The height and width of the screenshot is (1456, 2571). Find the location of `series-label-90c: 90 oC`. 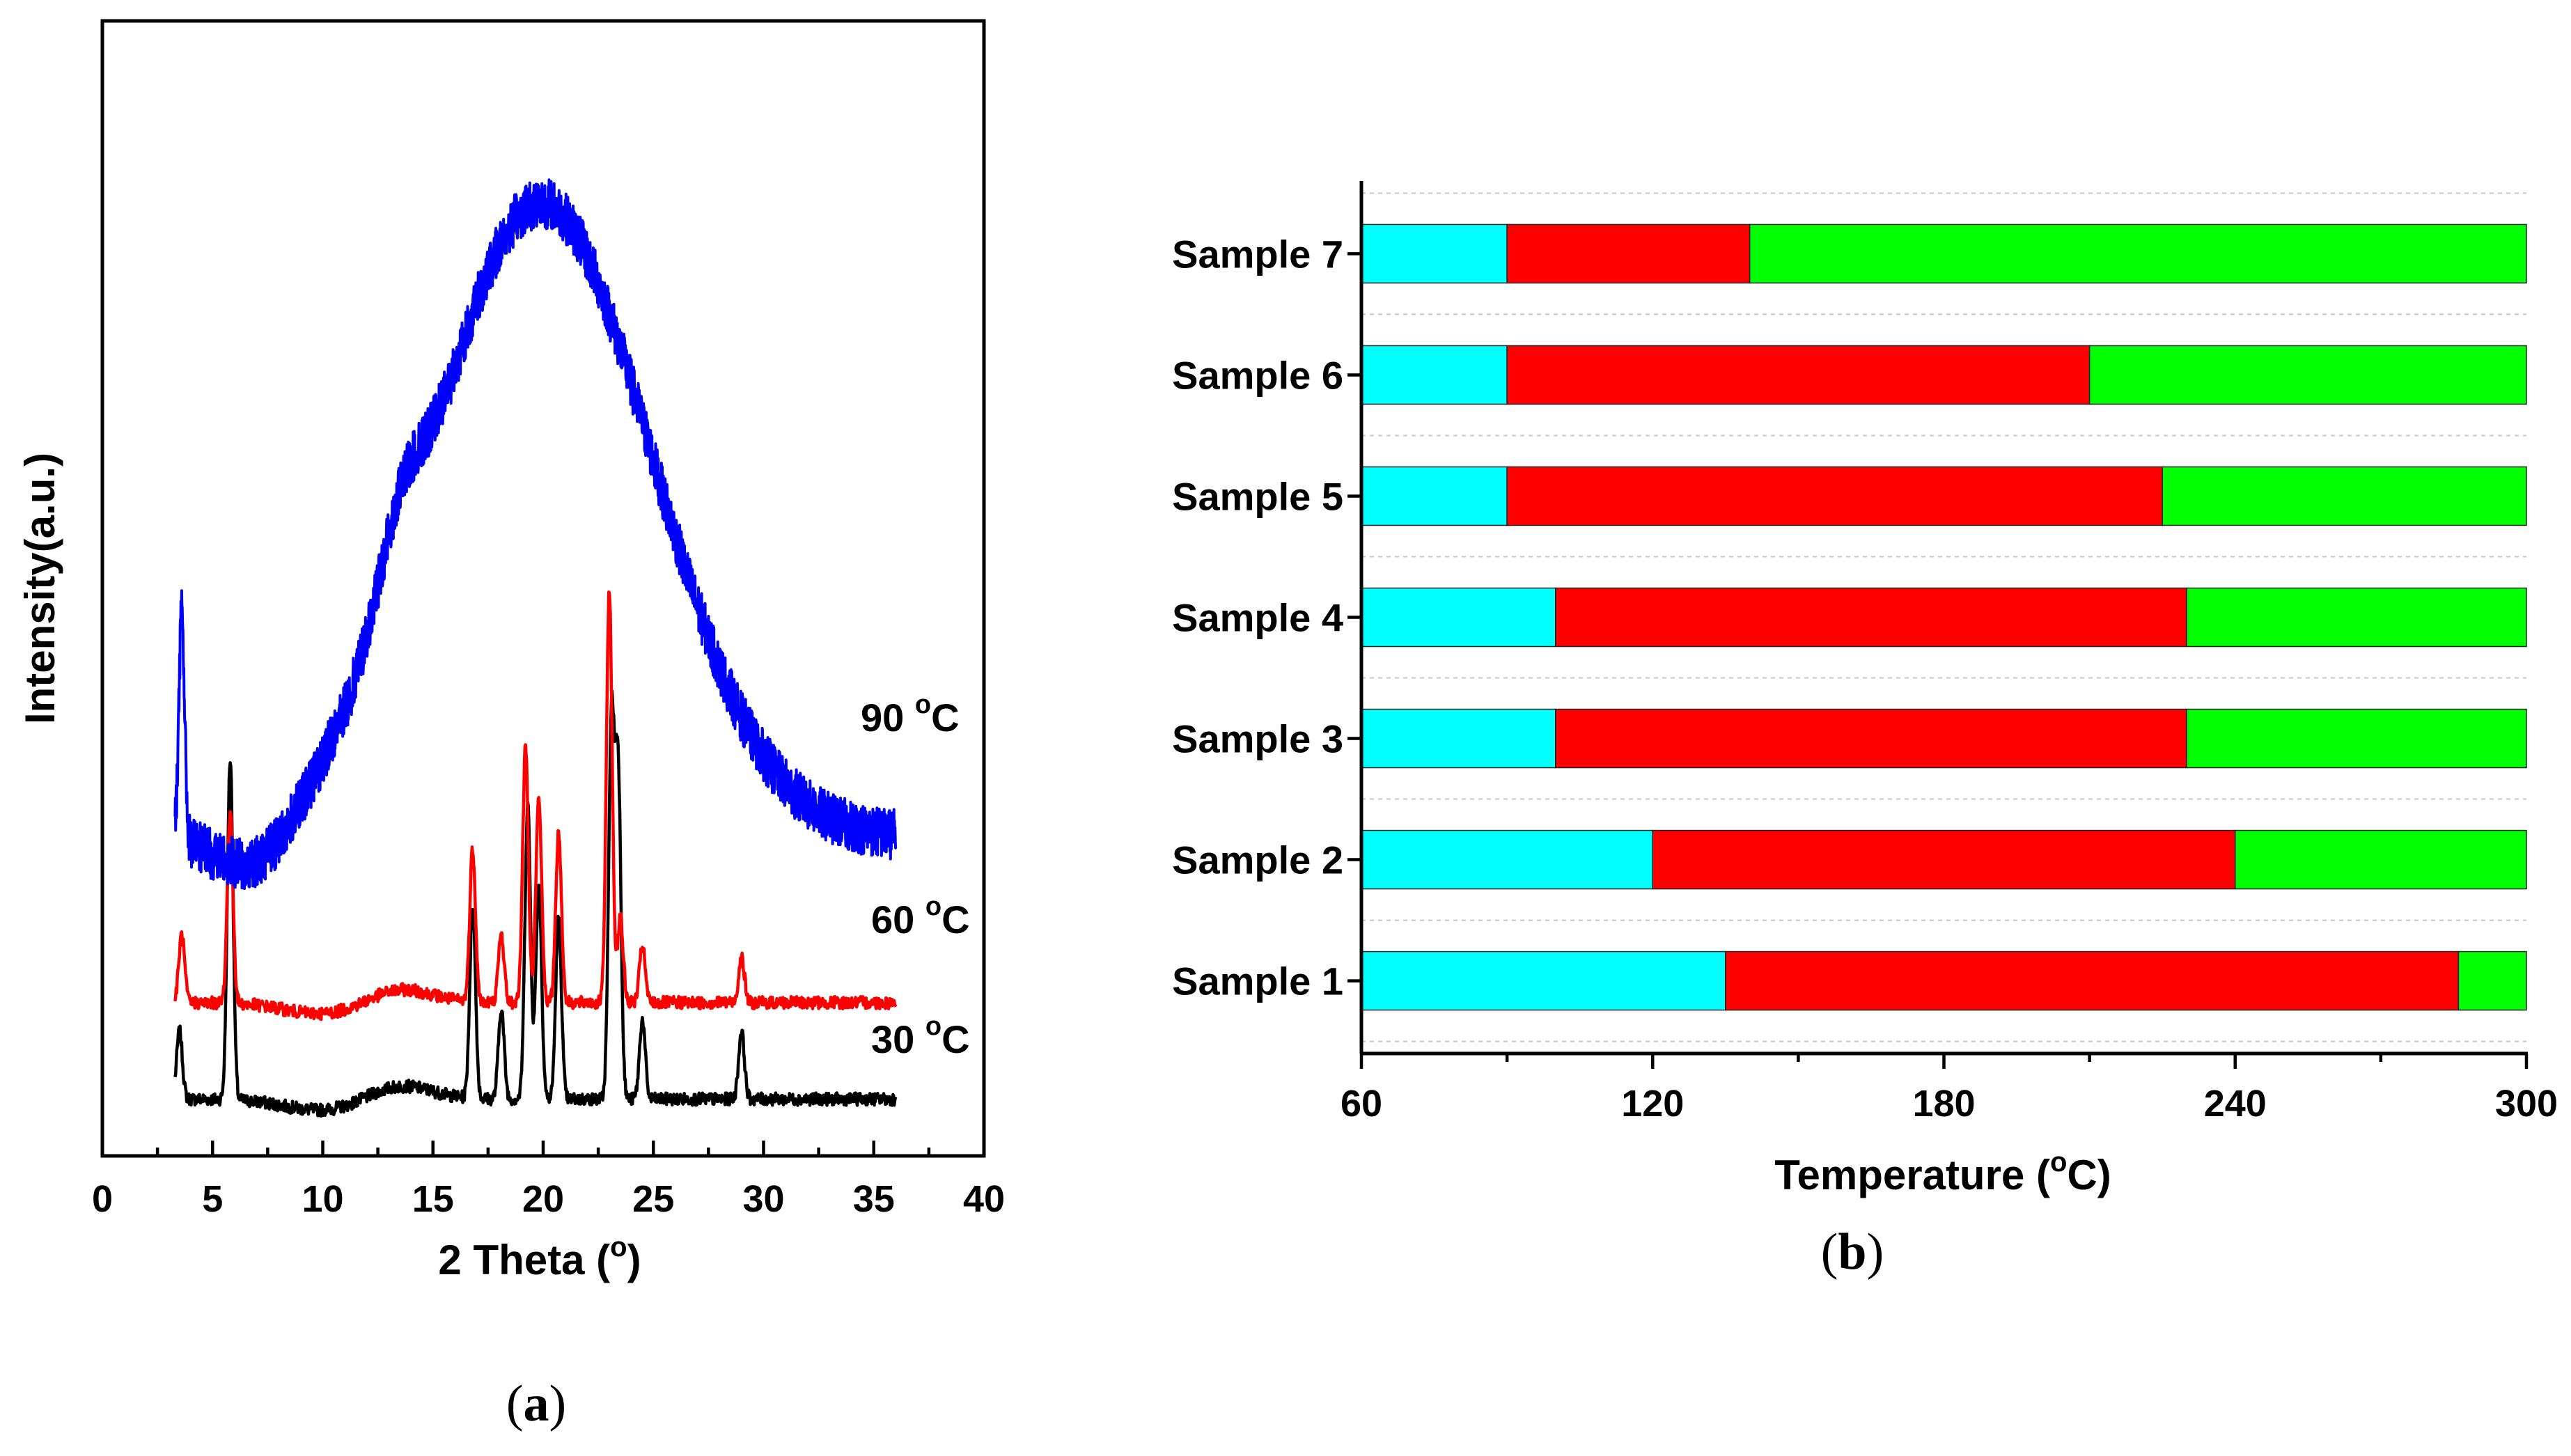

series-label-90c: 90 oC is located at coordinates (910, 714).